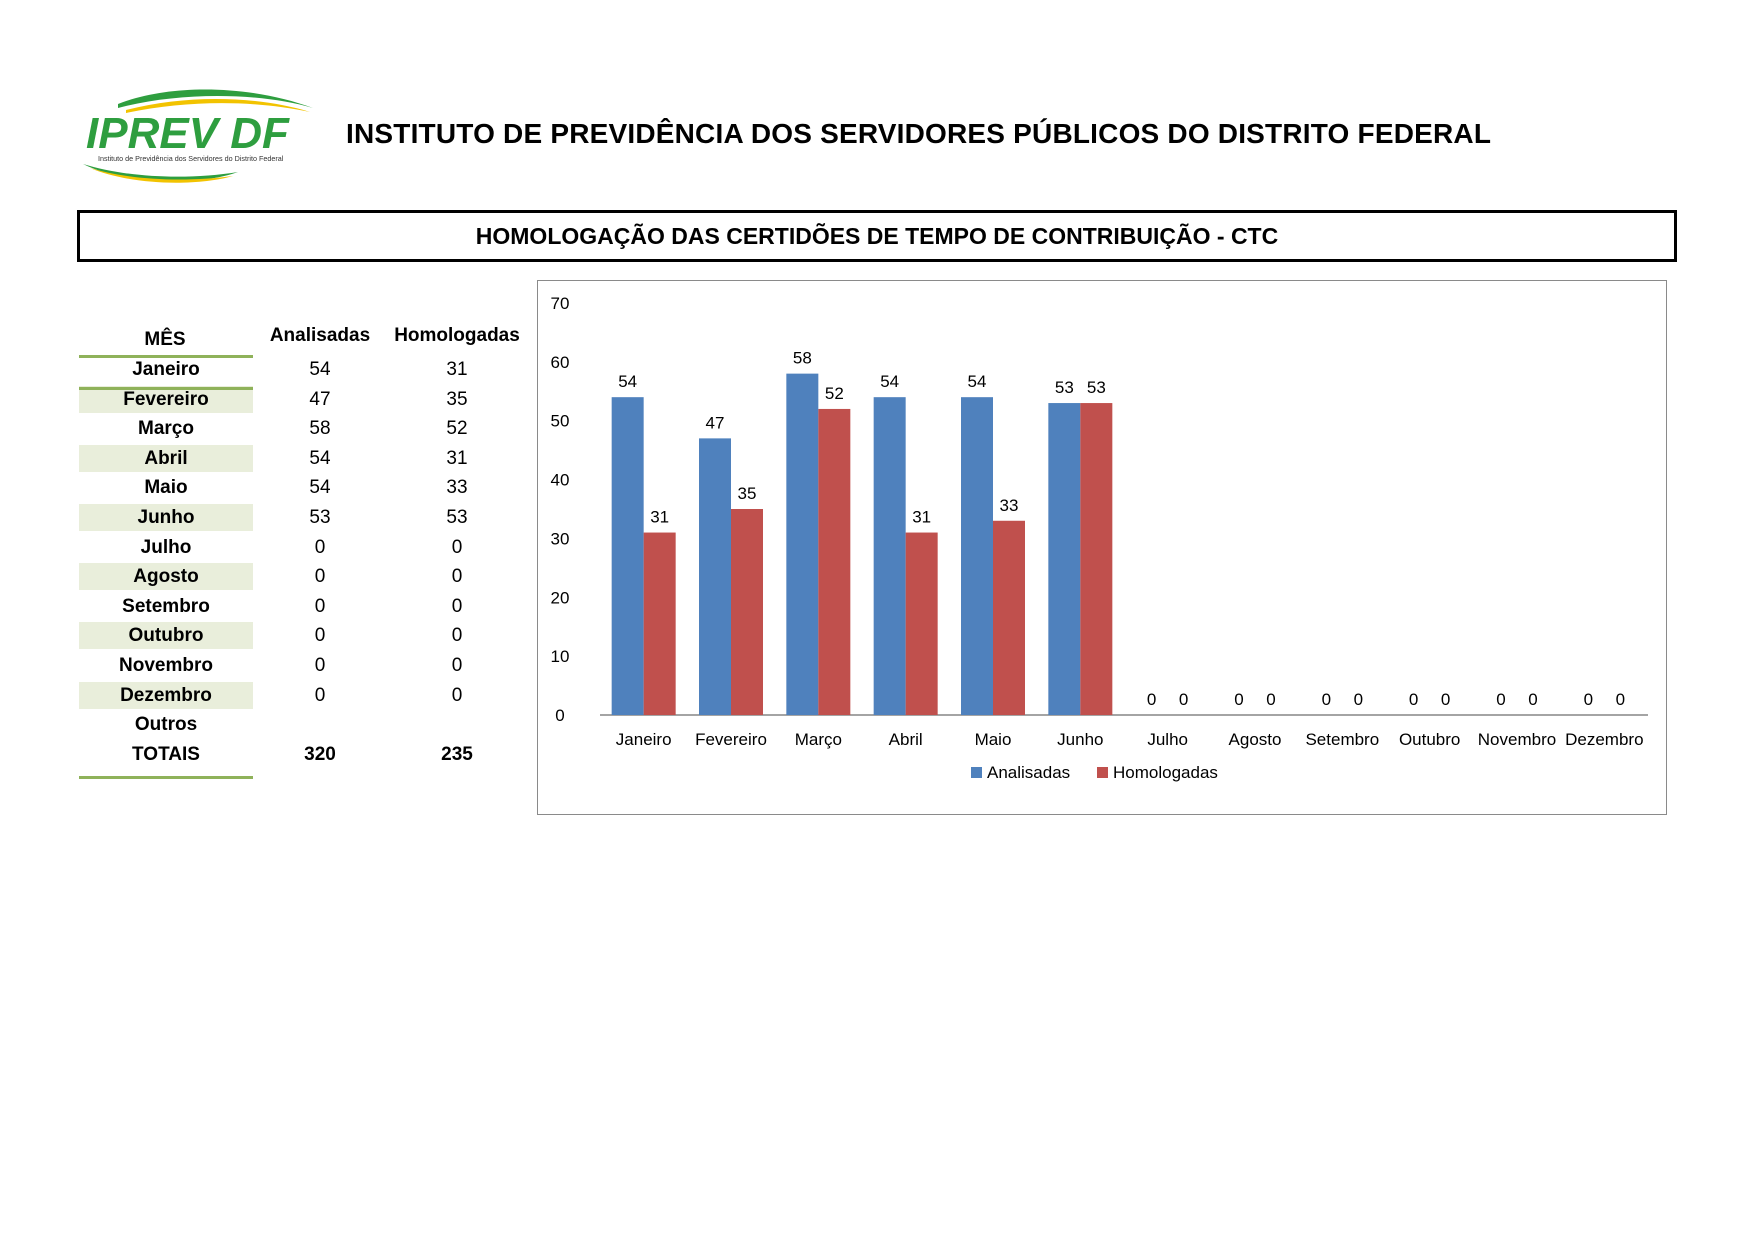 The height and width of the screenshot is (1241, 1755). Describe the element at coordinates (166, 754) in the screenshot. I see `totals-label: TOTAIS` at that location.